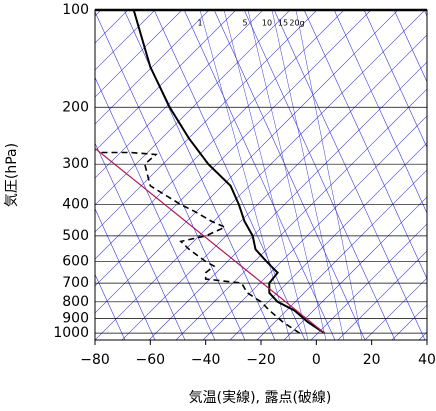 The height and width of the screenshot is (411, 436). What do you see at coordinates (260, 398) in the screenshot?
I see `x-axis-label: 気温(実線), 露点(破線)` at bounding box center [260, 398].